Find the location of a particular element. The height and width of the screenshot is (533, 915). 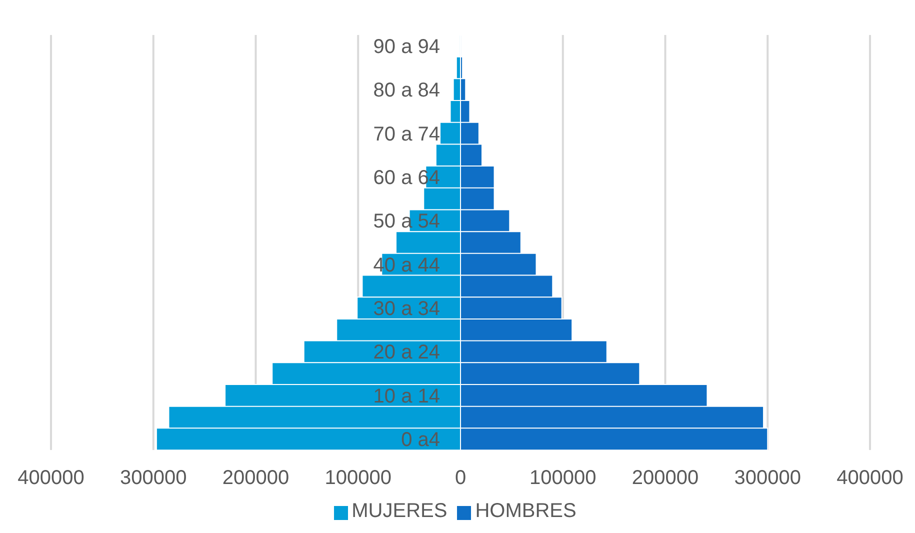

legend-label: MUJERES is located at coordinates (400, 511).